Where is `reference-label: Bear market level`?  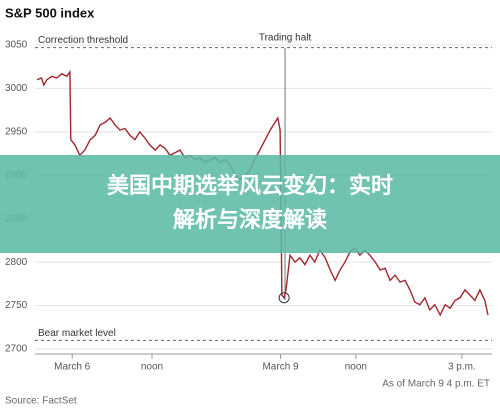 reference-label: Bear market level is located at coordinates (77, 333).